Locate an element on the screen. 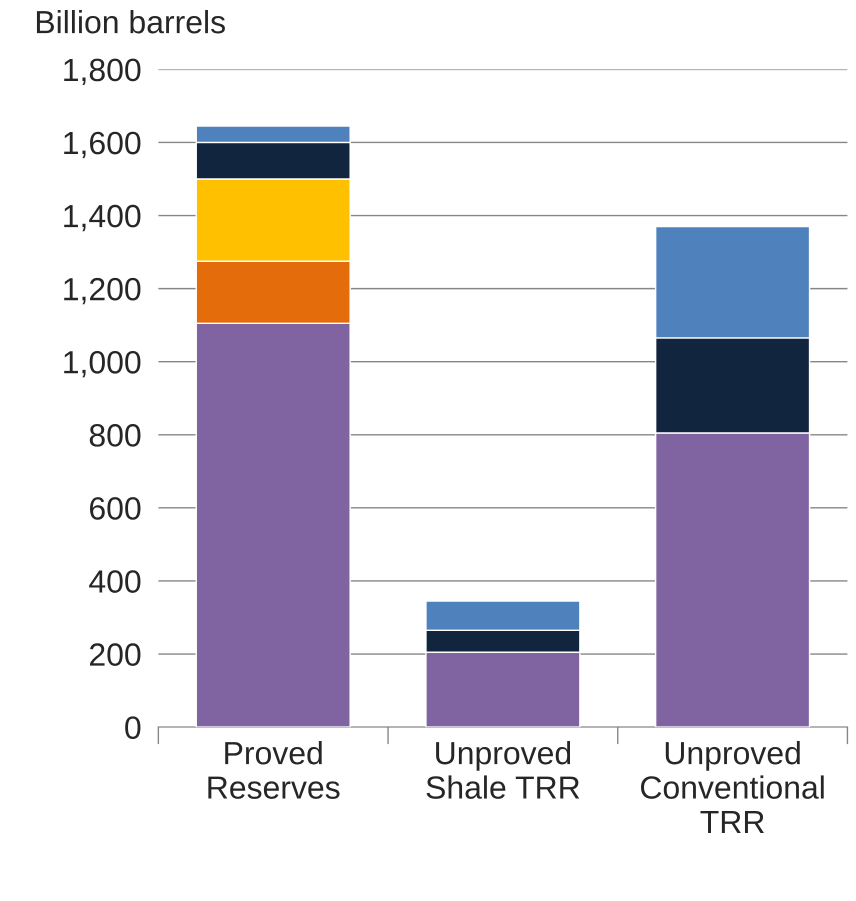  y-tick-label: 1,800 is located at coordinates (102, 72).